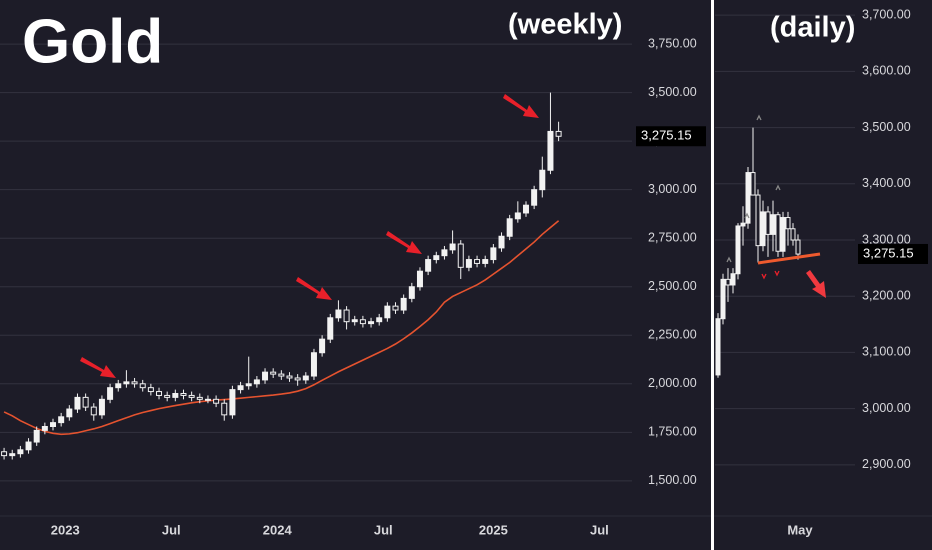  I want to click on y-tick-label: 2,900.00, so click(886, 464).